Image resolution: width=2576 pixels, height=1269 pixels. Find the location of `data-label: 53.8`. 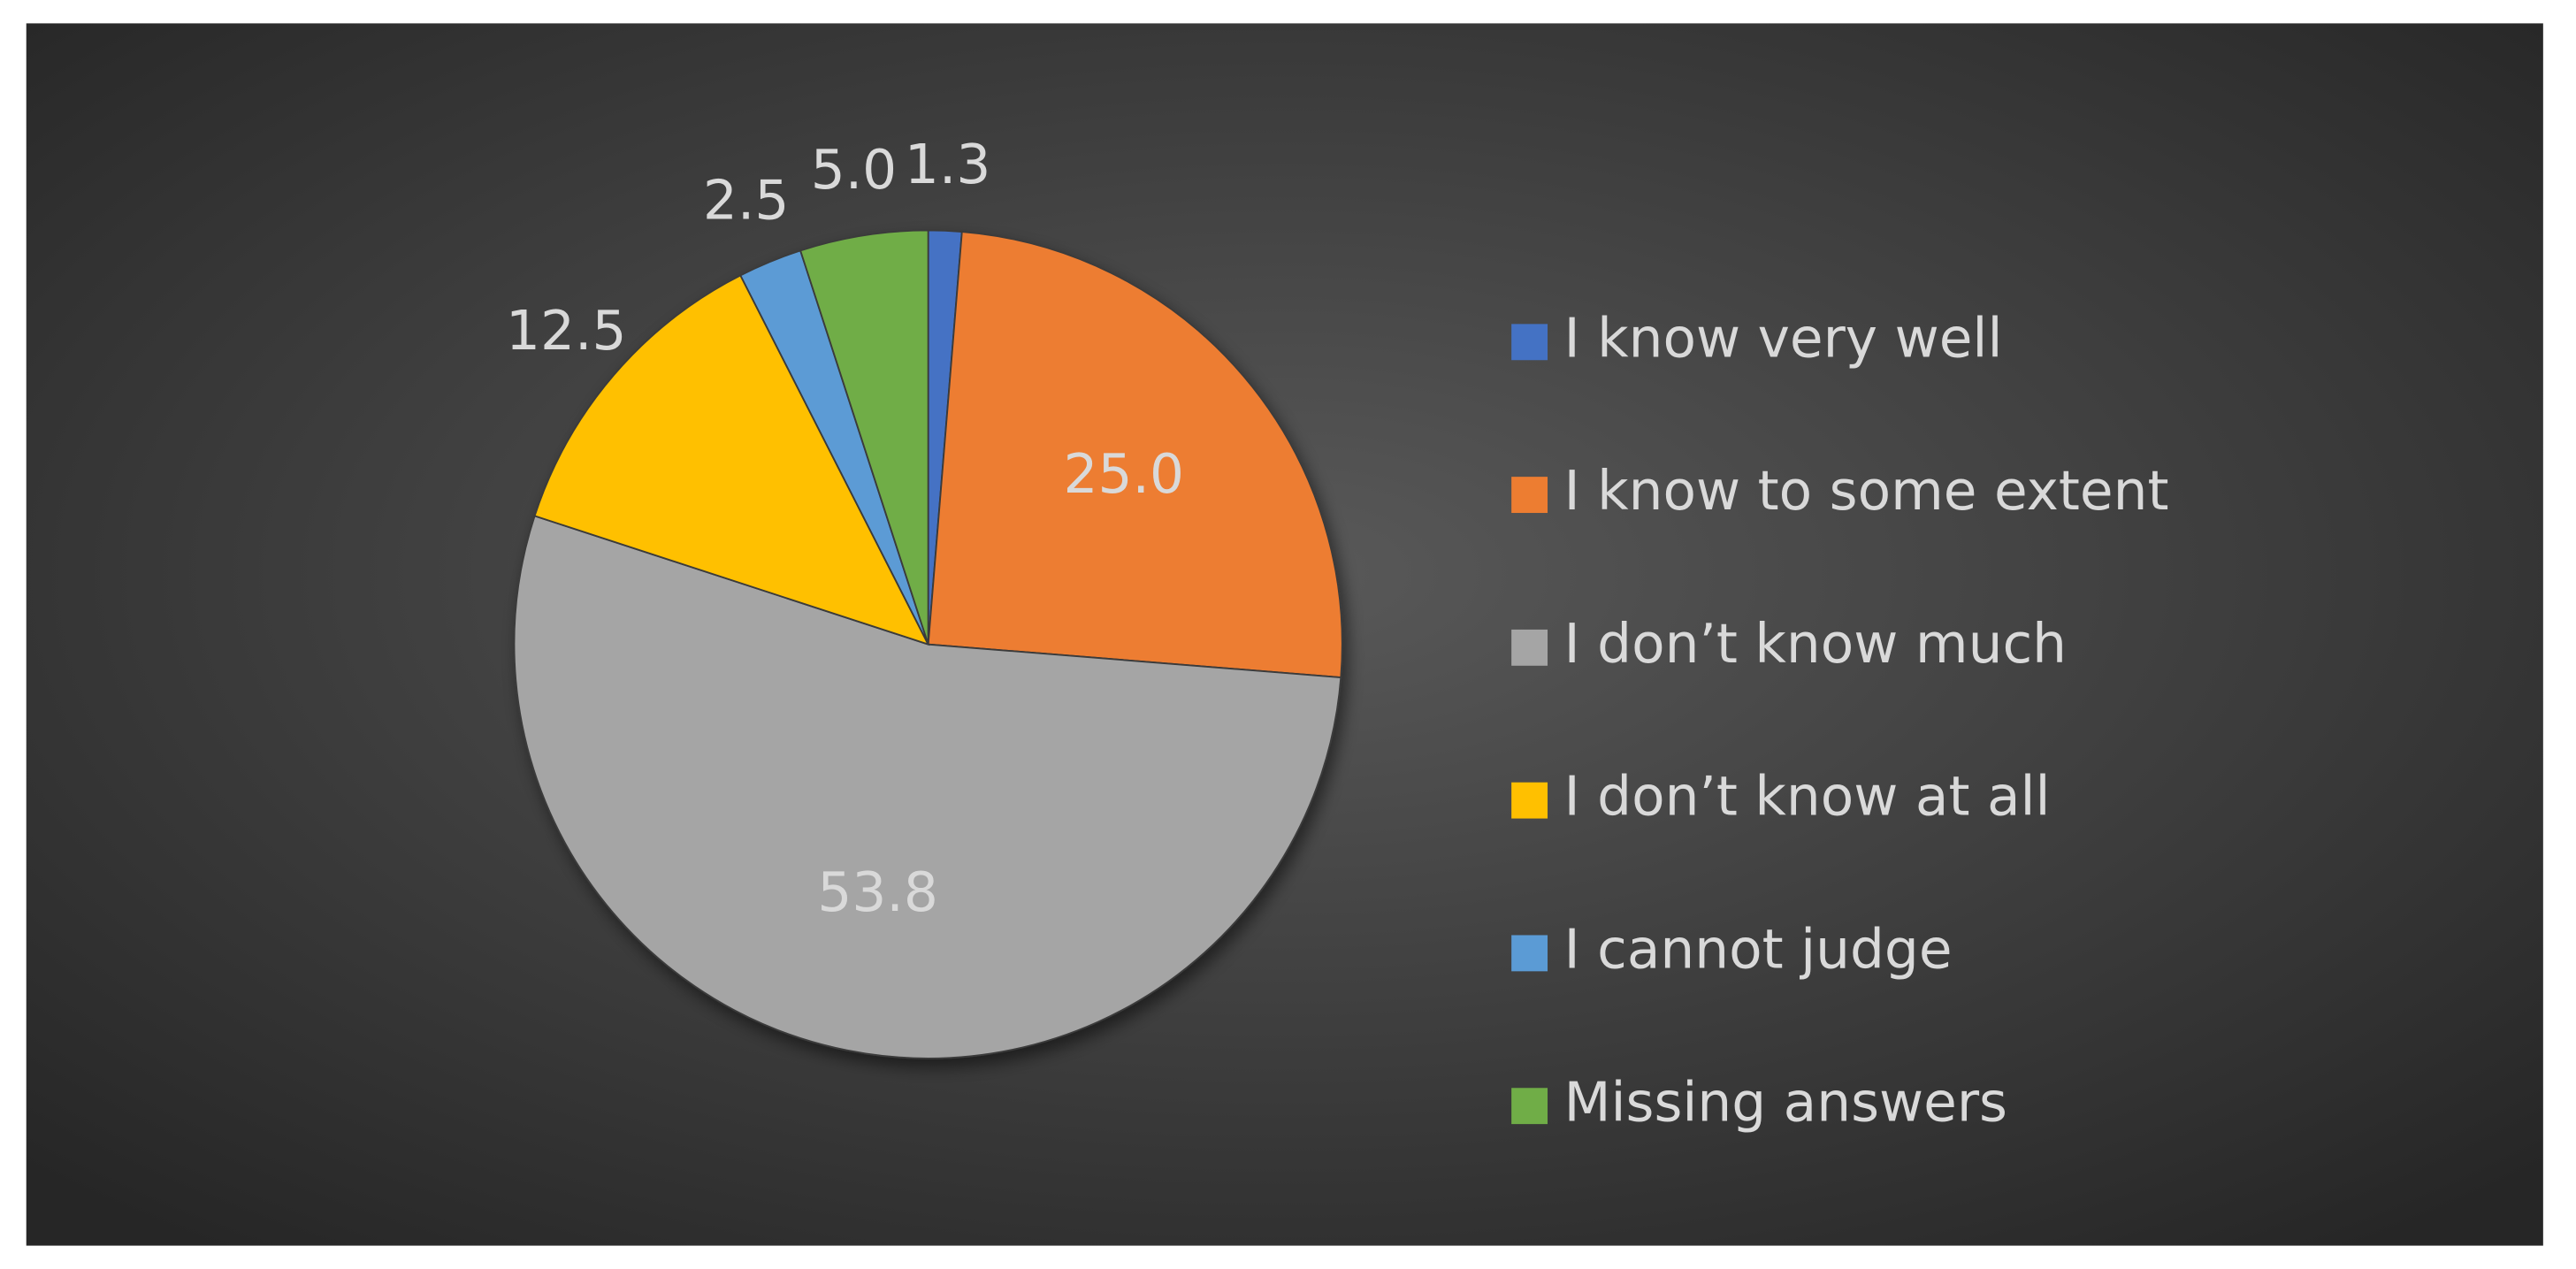

data-label: 53.8 is located at coordinates (877, 892).